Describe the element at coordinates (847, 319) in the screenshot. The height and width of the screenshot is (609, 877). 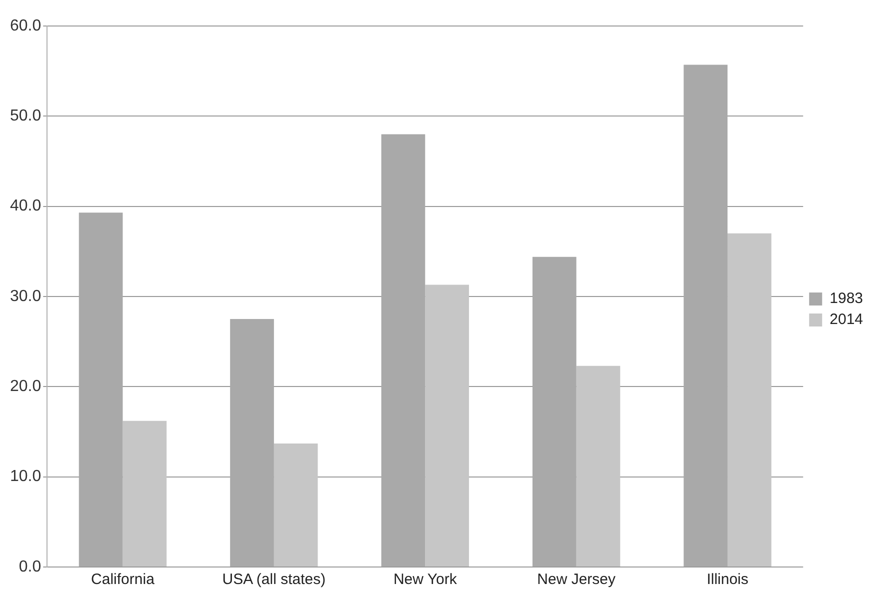
I see `legend-label: 2014` at that location.